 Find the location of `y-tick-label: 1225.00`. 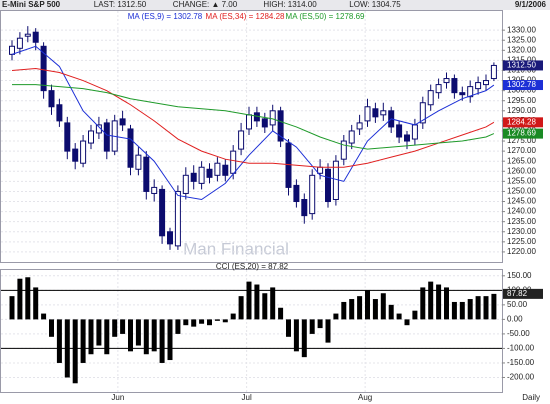

y-tick-label: 1225.00 is located at coordinates (521, 241).